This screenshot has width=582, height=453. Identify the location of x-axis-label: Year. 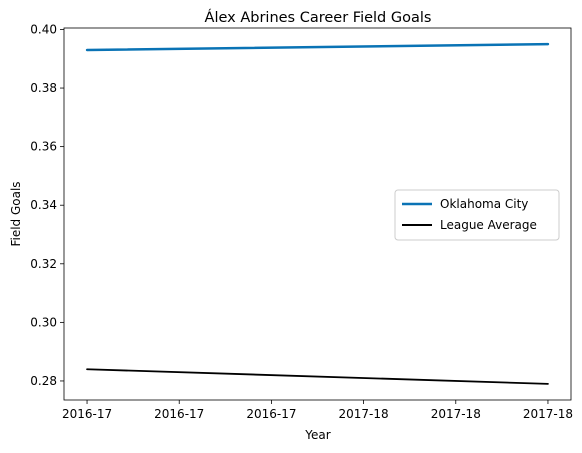
(317, 435).